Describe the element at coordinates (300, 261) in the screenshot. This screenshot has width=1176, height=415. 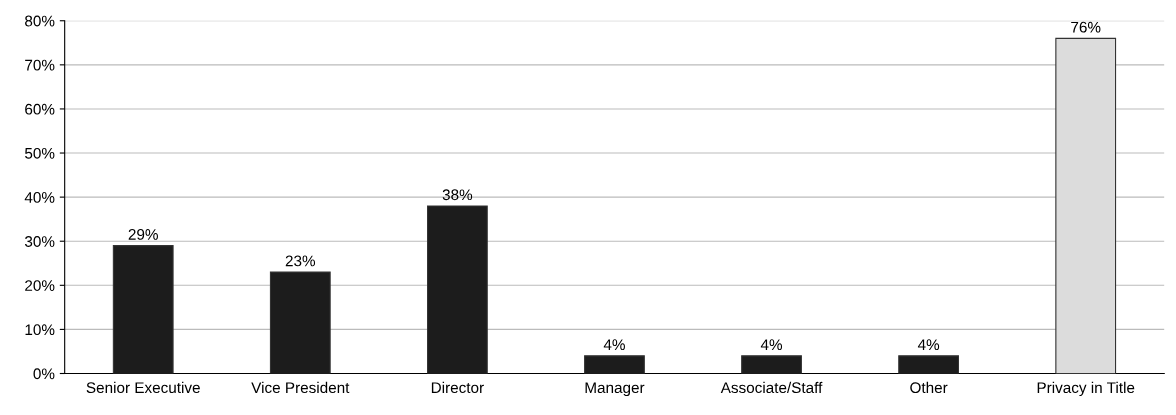
I see `data-label: 23%` at that location.